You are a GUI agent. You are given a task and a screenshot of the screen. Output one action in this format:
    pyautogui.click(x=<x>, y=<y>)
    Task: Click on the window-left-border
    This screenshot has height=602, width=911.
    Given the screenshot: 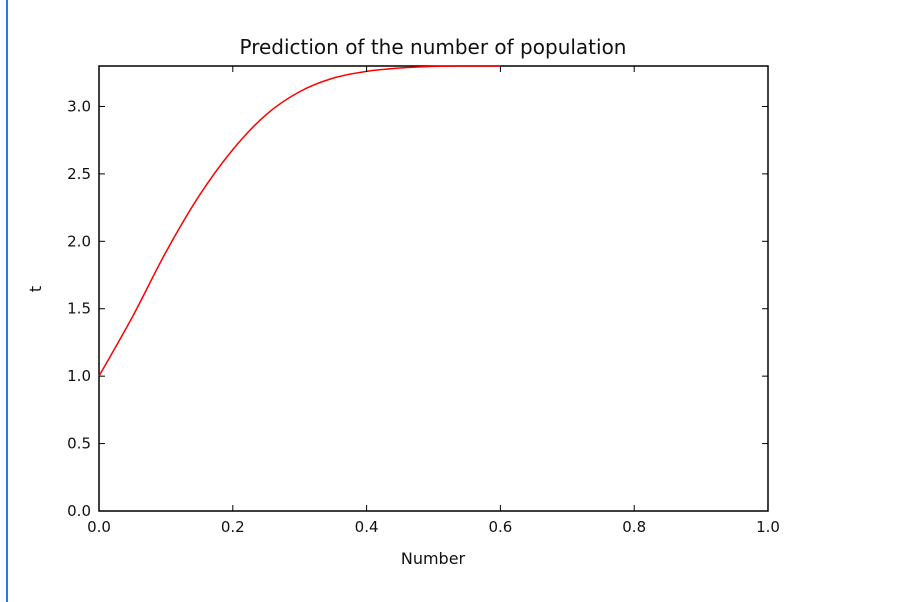 What is the action you would take?
    pyautogui.click(x=7, y=301)
    